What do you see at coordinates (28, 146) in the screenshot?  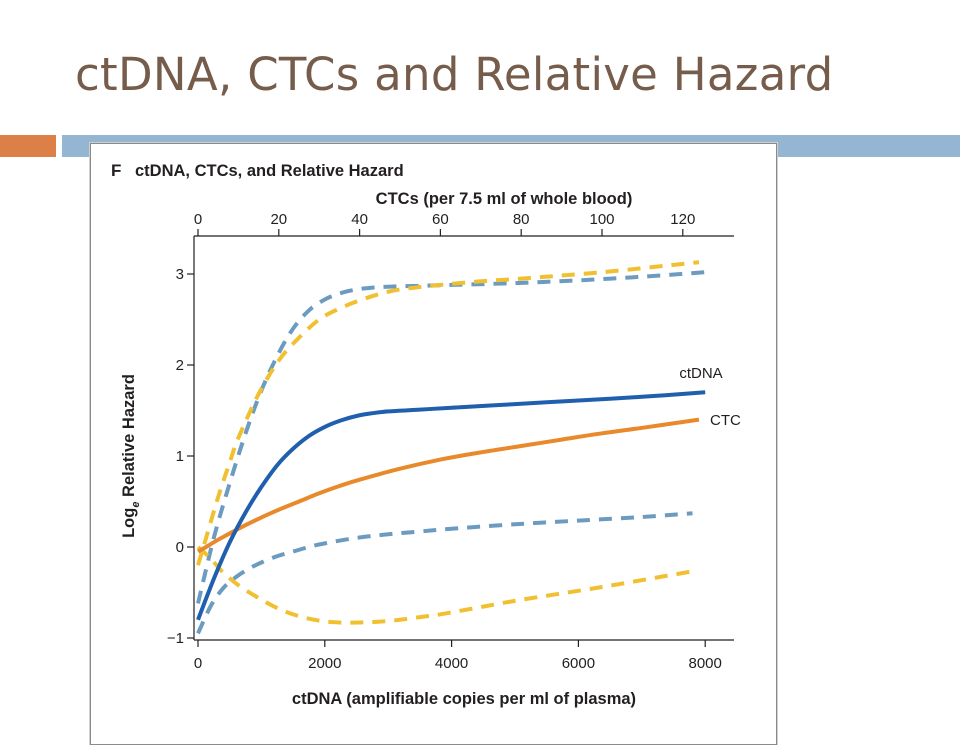 I see `accent-bar-left` at bounding box center [28, 146].